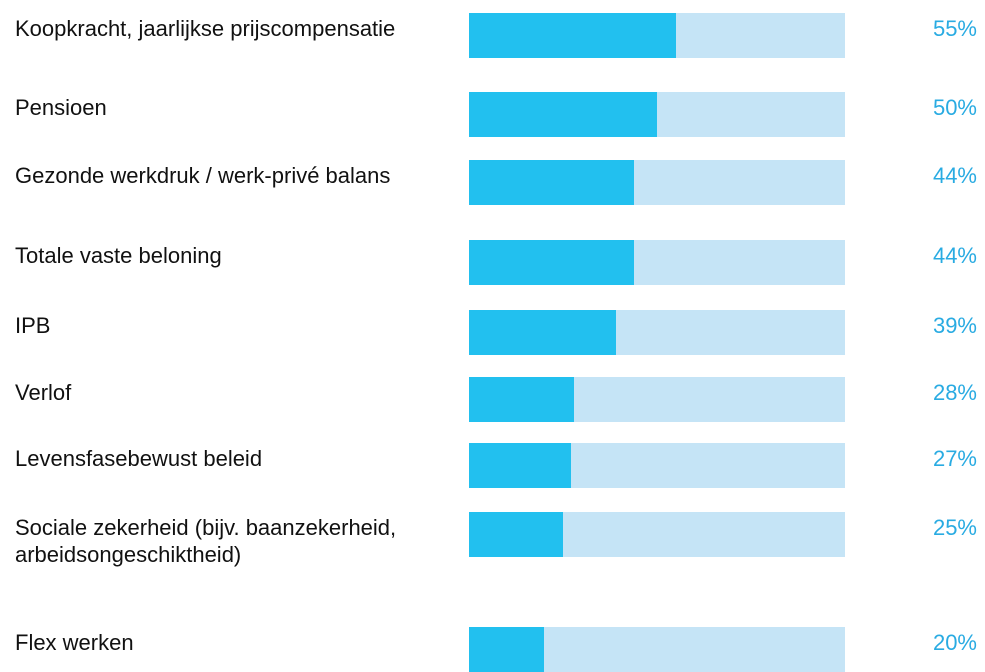 This screenshot has width=985, height=672. I want to click on value-label: 28%, so click(954, 392).